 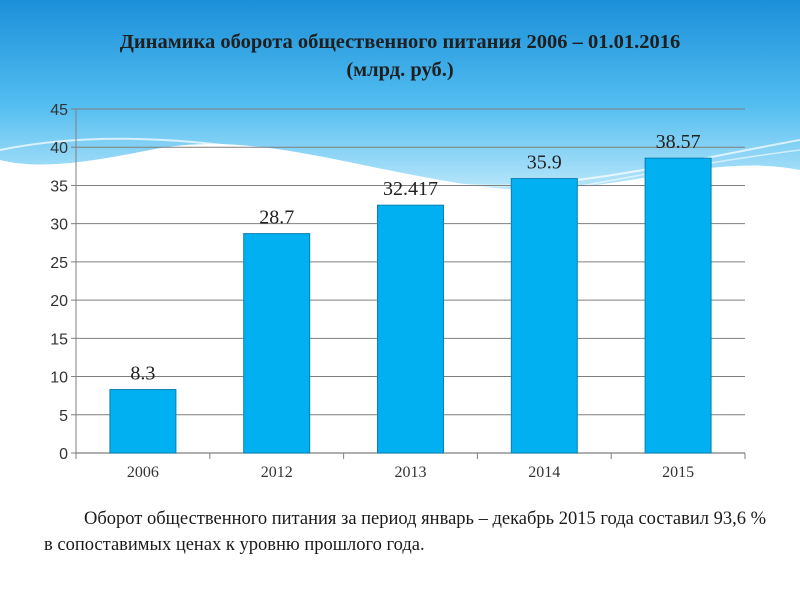 I want to click on x-tick-label-2014: 2014, so click(x=544, y=472).